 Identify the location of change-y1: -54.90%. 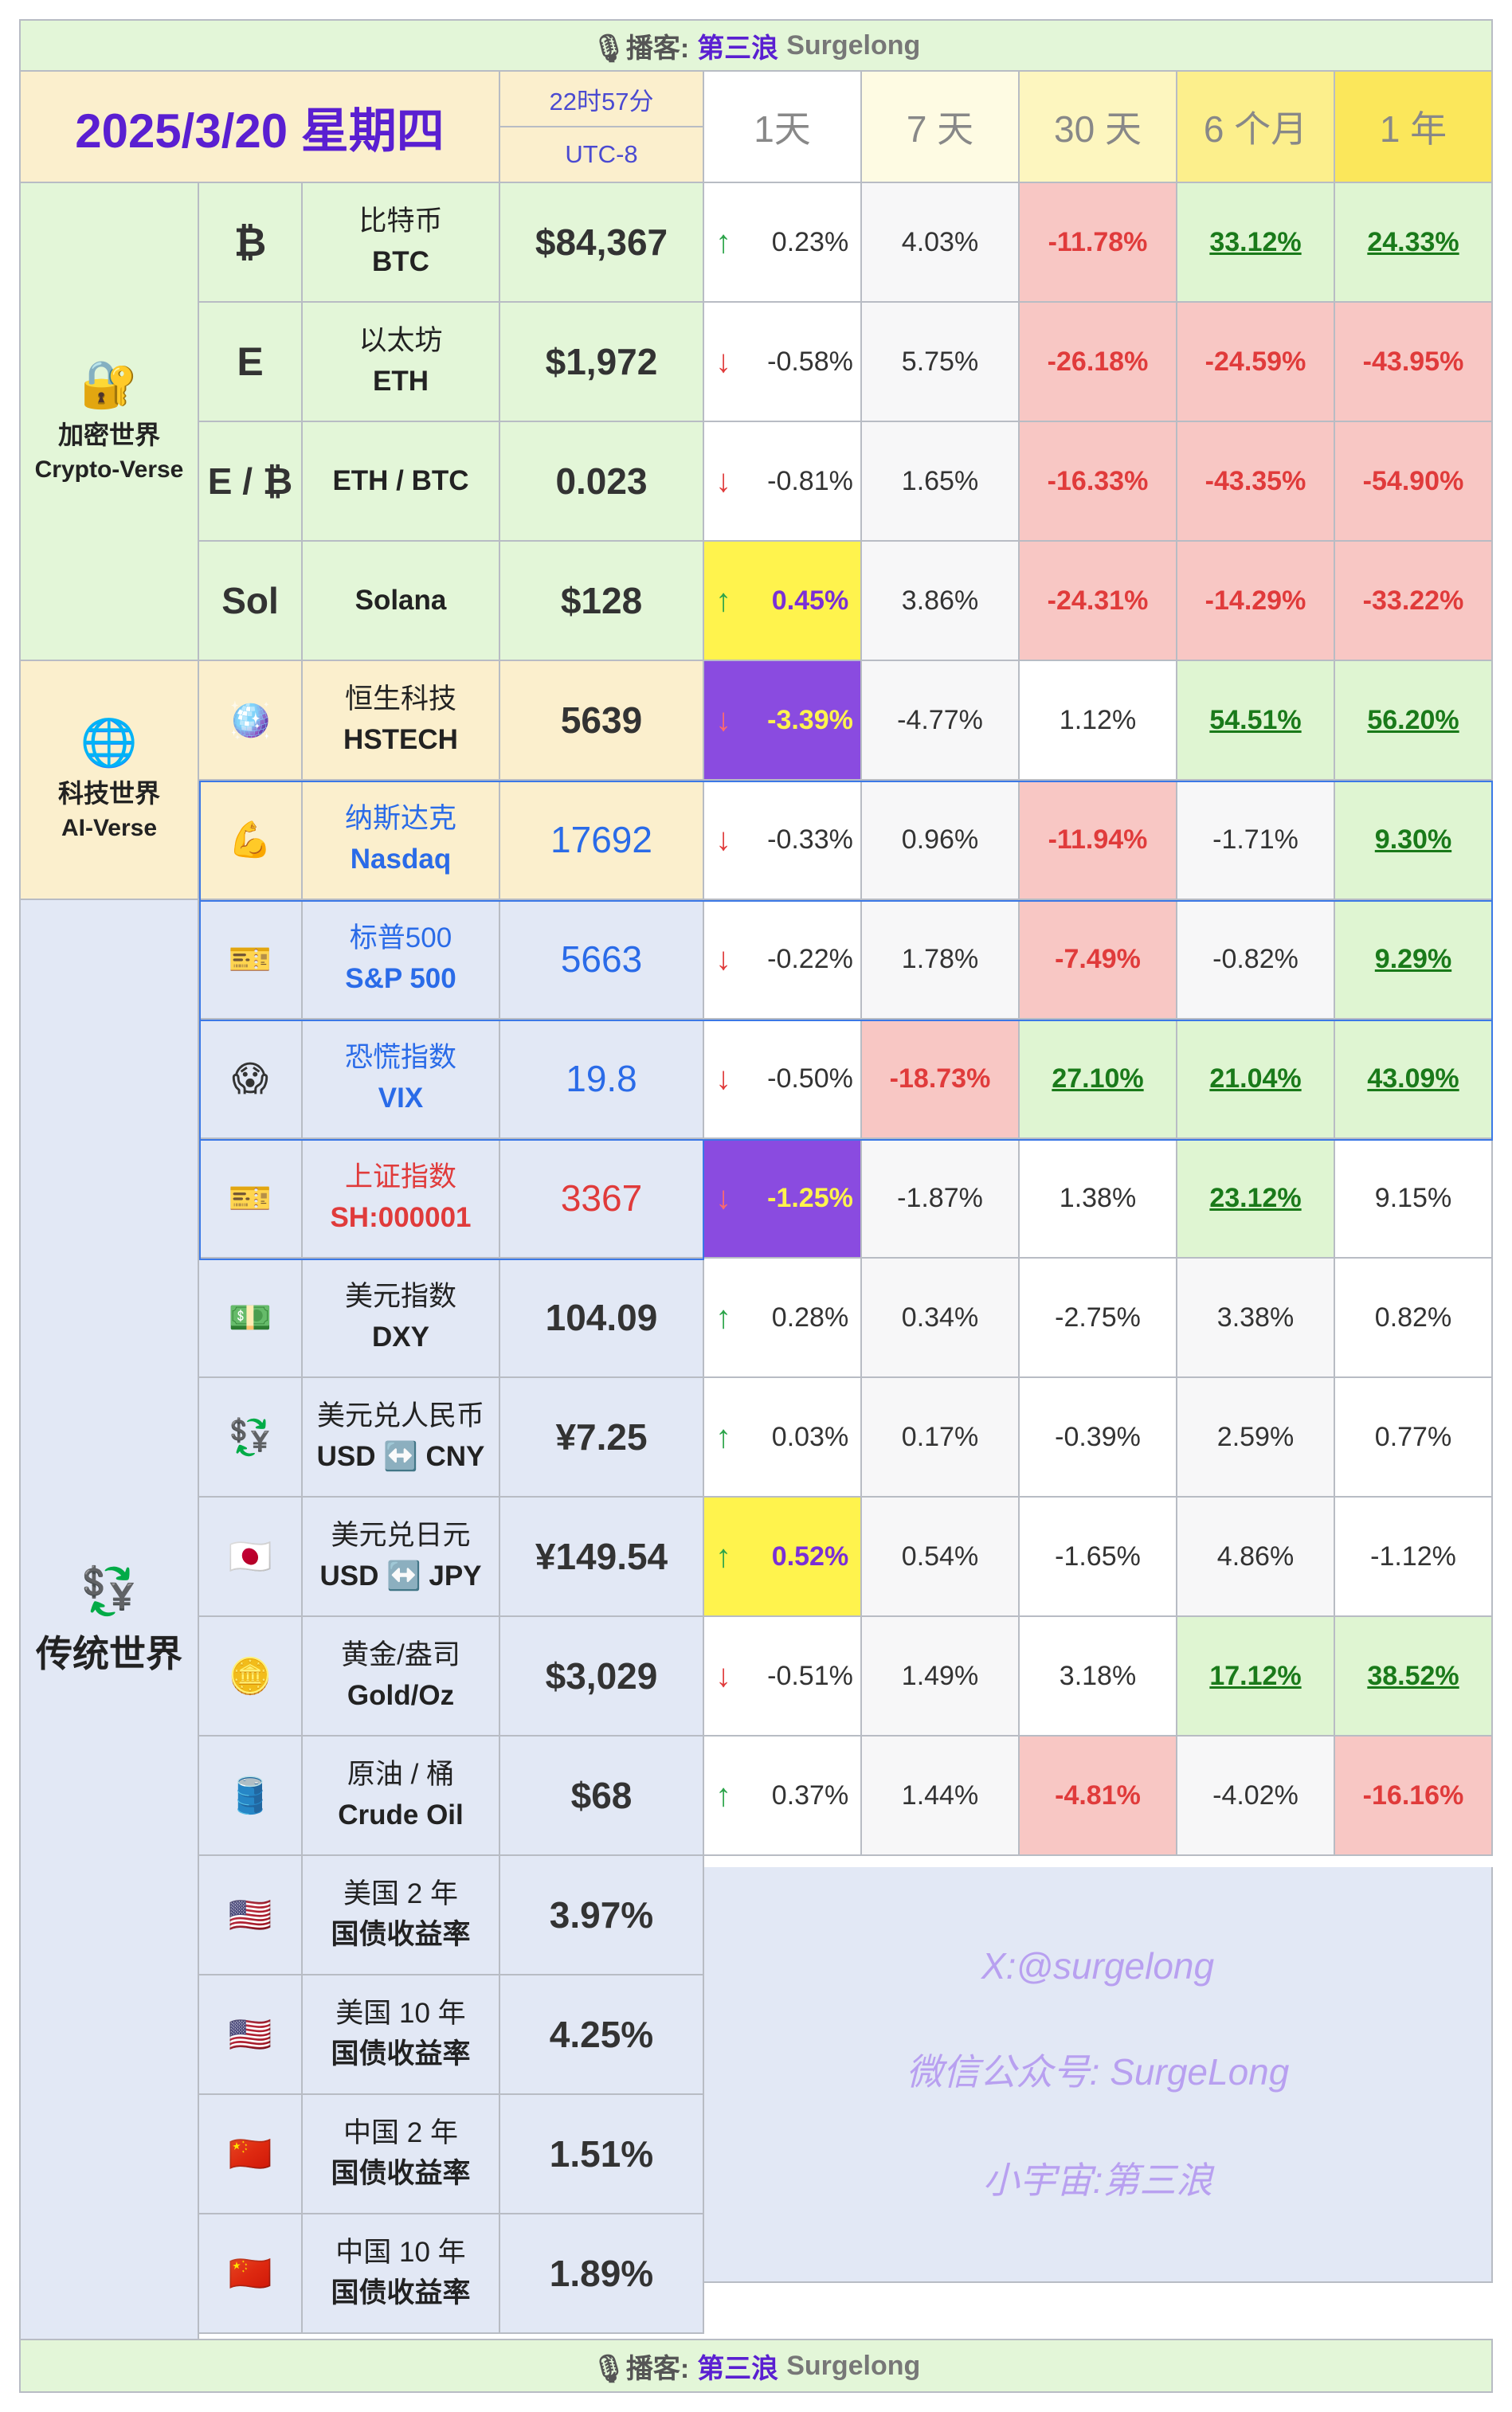
(1414, 482).